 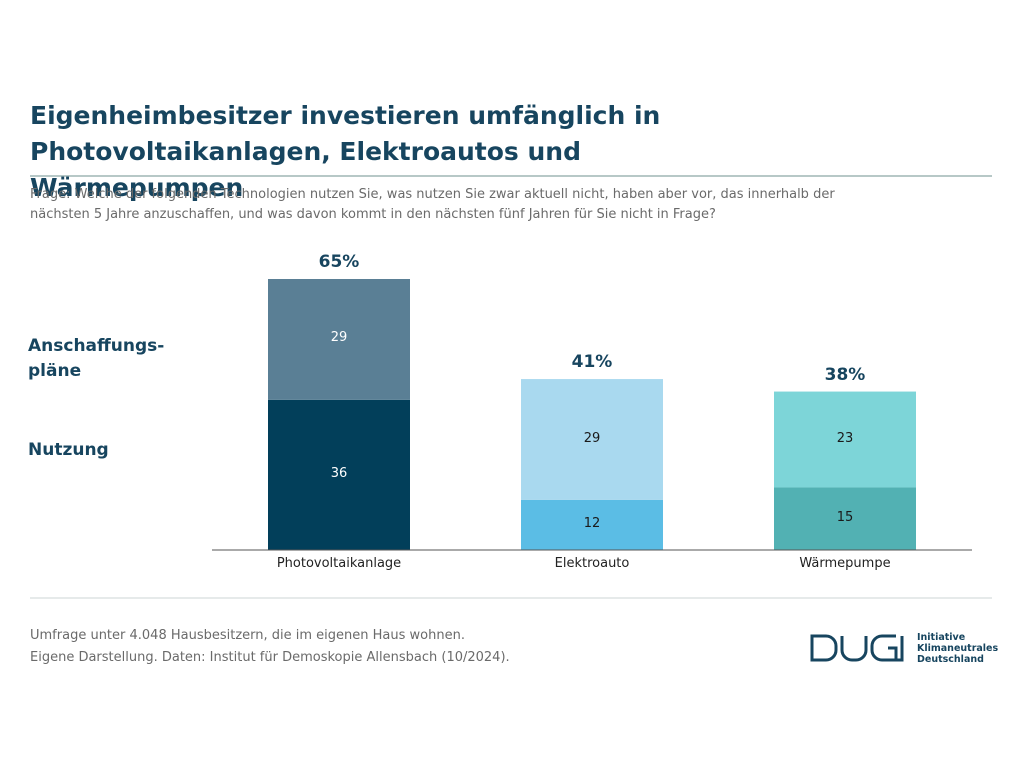 I want to click on segment-label: 36, so click(x=339, y=473).